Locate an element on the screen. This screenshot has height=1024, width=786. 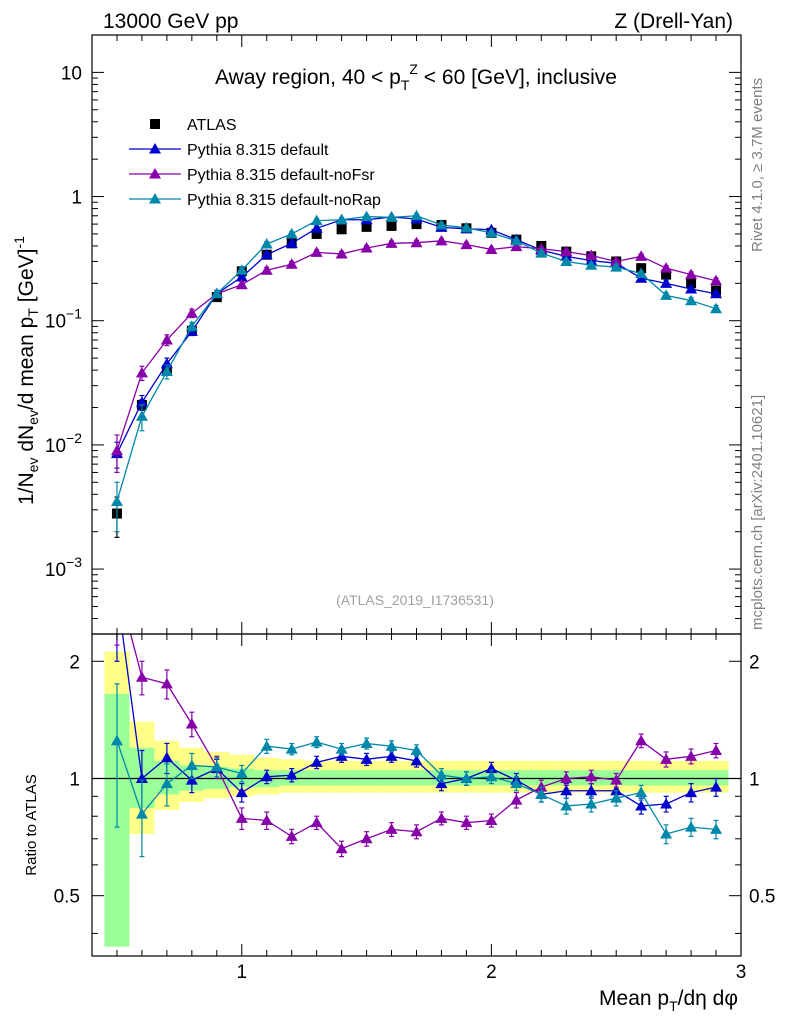
x-tick-label: 1 is located at coordinates (241, 972).